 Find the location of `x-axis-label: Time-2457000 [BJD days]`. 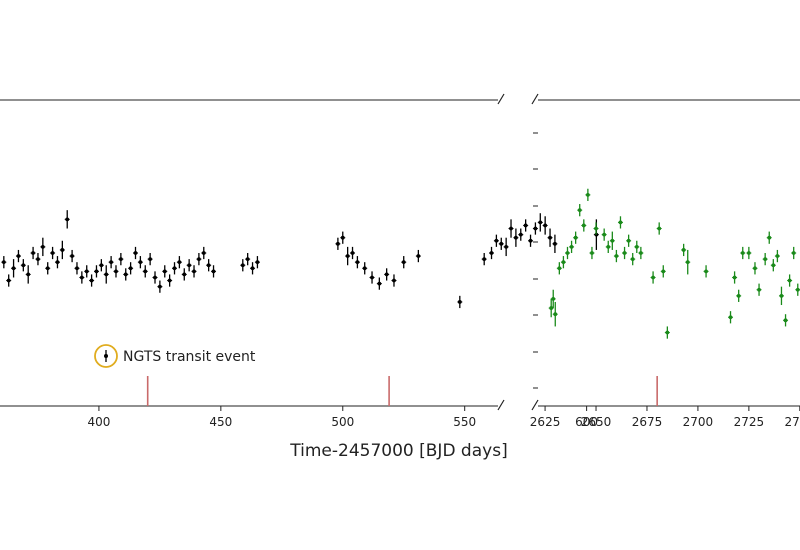

x-axis-label: Time-2457000 [BJD days] is located at coordinates (398, 451).